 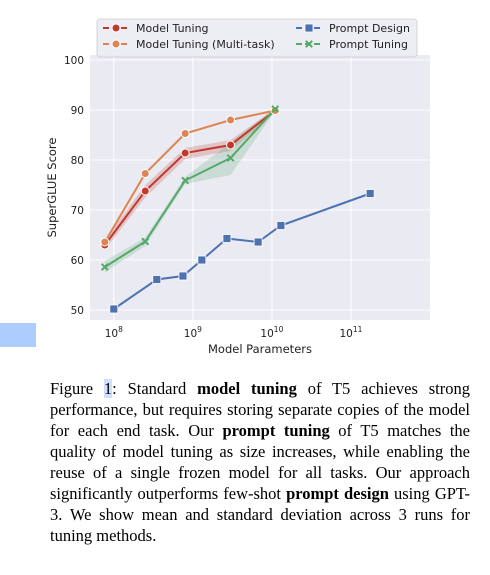 What do you see at coordinates (18, 335) in the screenshot?
I see `margin-highlight` at bounding box center [18, 335].